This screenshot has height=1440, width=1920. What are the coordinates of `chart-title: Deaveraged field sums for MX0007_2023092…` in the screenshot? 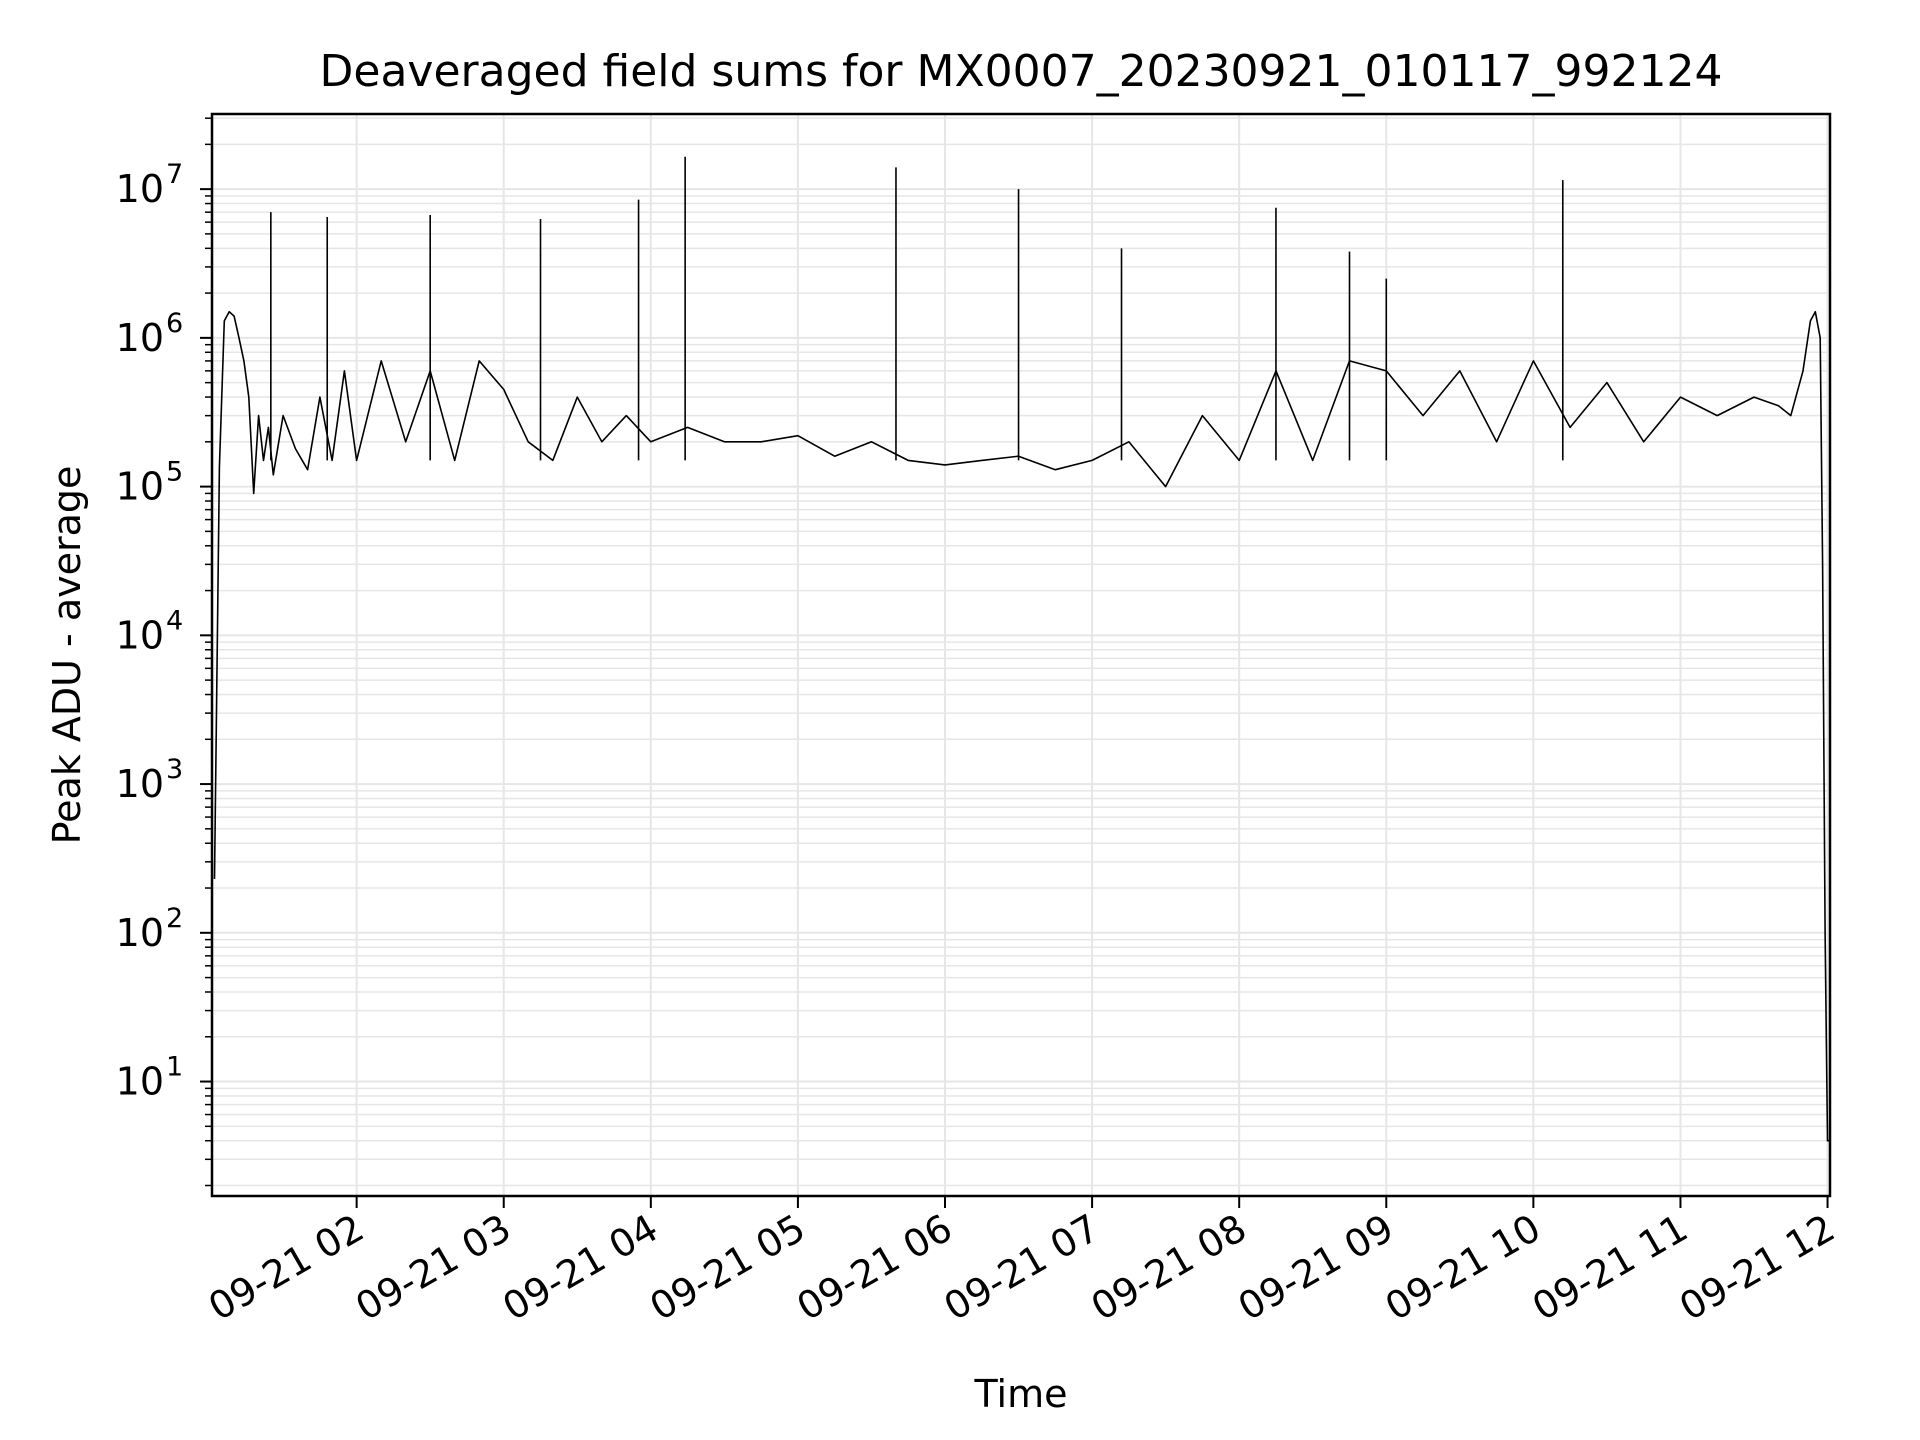 It's located at (1021, 71).